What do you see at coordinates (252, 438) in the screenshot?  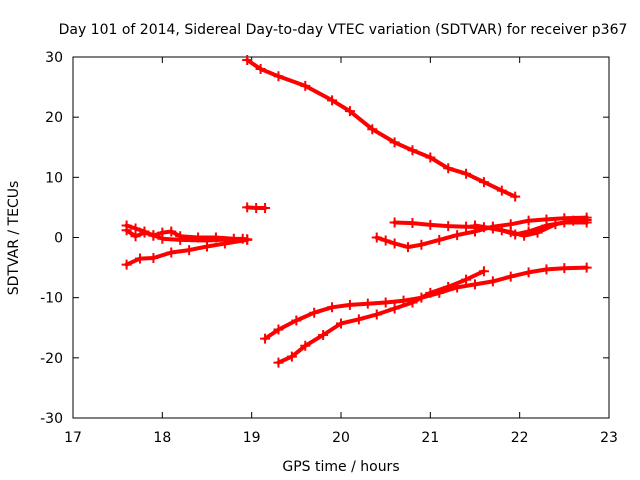 I see `x-tick-label: 19` at bounding box center [252, 438].